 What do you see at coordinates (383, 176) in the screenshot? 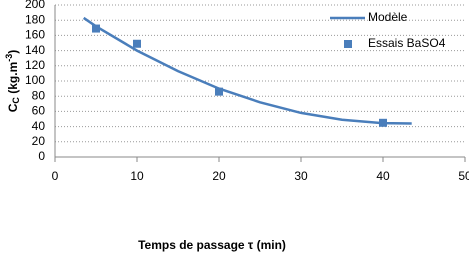
I see `x-tick-label: 40` at bounding box center [383, 176].